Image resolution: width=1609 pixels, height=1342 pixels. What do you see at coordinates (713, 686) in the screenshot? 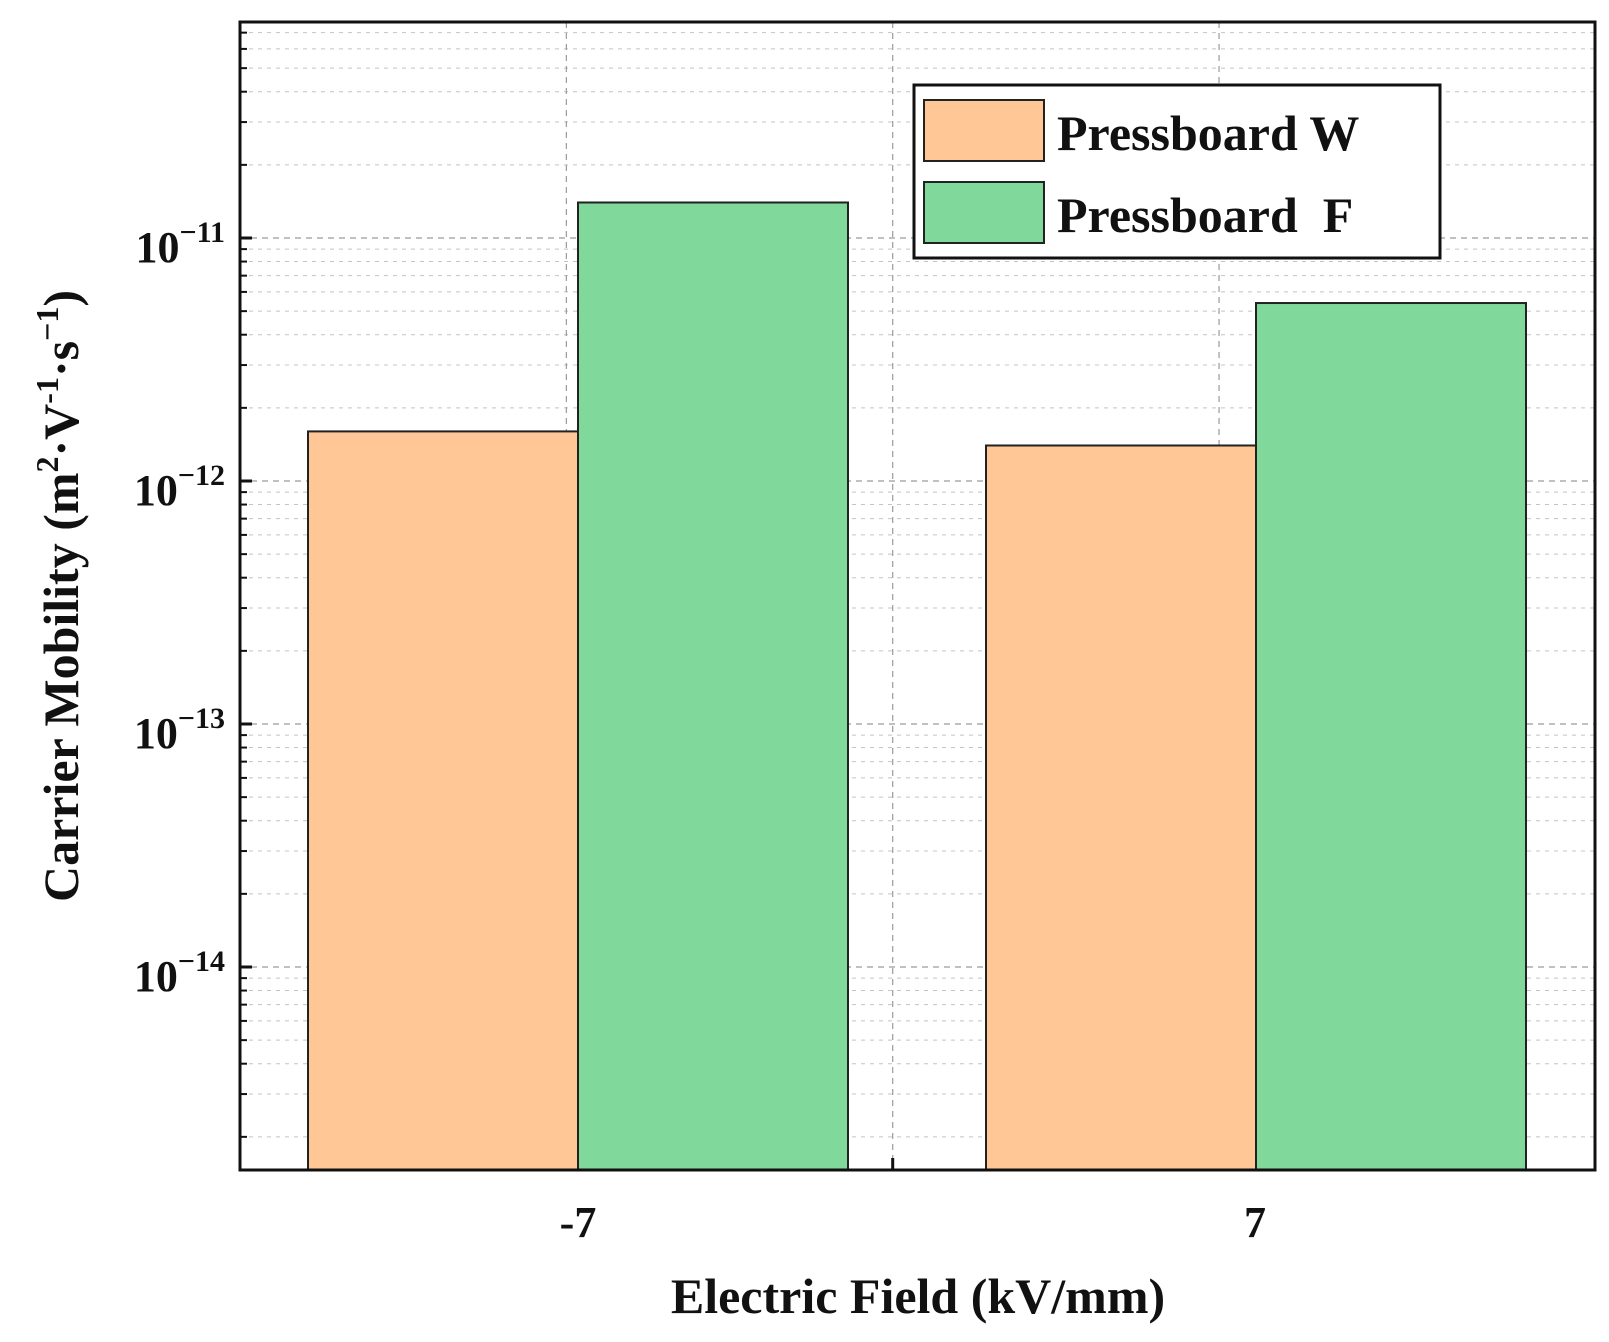
I see `bar-pressboard-f--7` at bounding box center [713, 686].